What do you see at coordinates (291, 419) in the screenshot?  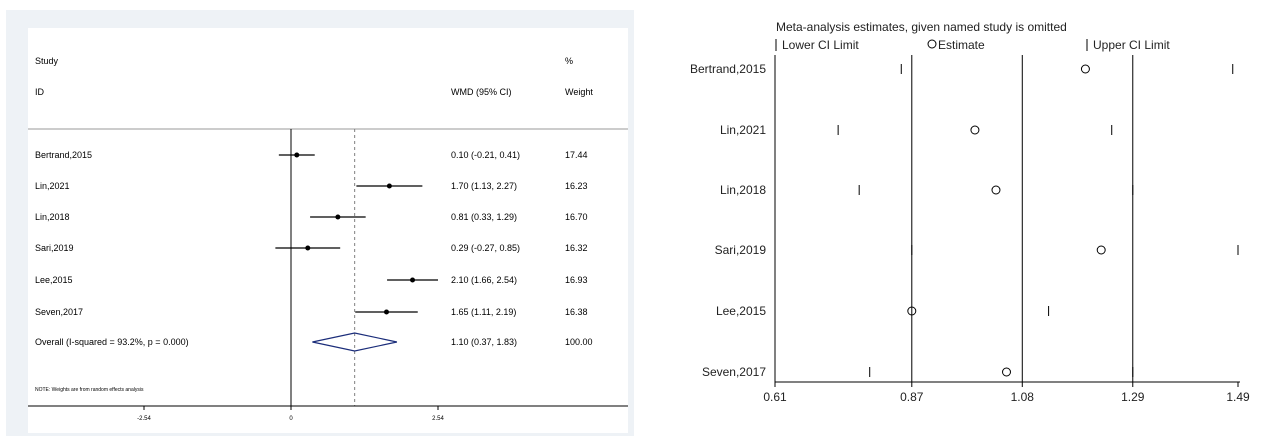 I see `x-tick-label: 0` at bounding box center [291, 419].